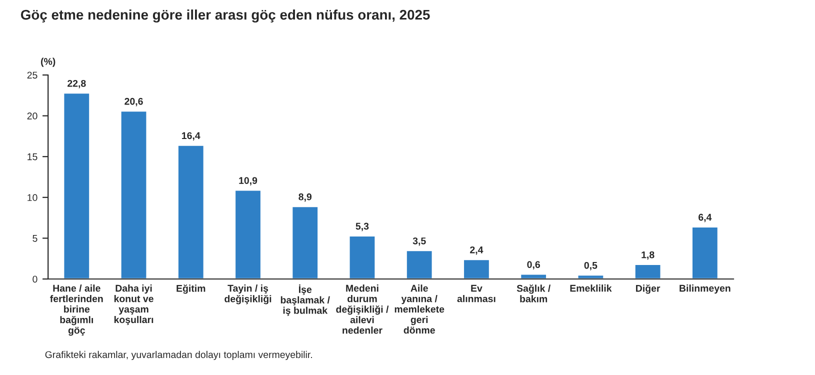 This screenshot has width=815, height=375. What do you see at coordinates (33, 156) in the screenshot?
I see `y-tick-label: 15` at bounding box center [33, 156].